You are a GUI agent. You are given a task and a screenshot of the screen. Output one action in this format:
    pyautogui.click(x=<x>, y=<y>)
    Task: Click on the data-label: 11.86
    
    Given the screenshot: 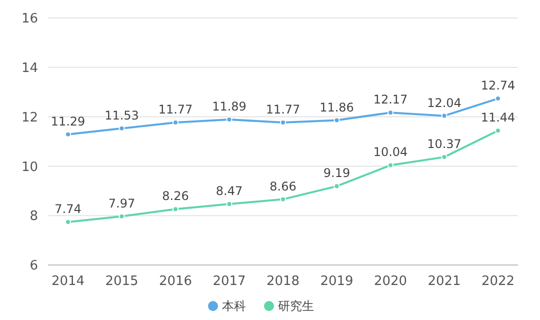 What is the action you would take?
    pyautogui.click(x=337, y=107)
    